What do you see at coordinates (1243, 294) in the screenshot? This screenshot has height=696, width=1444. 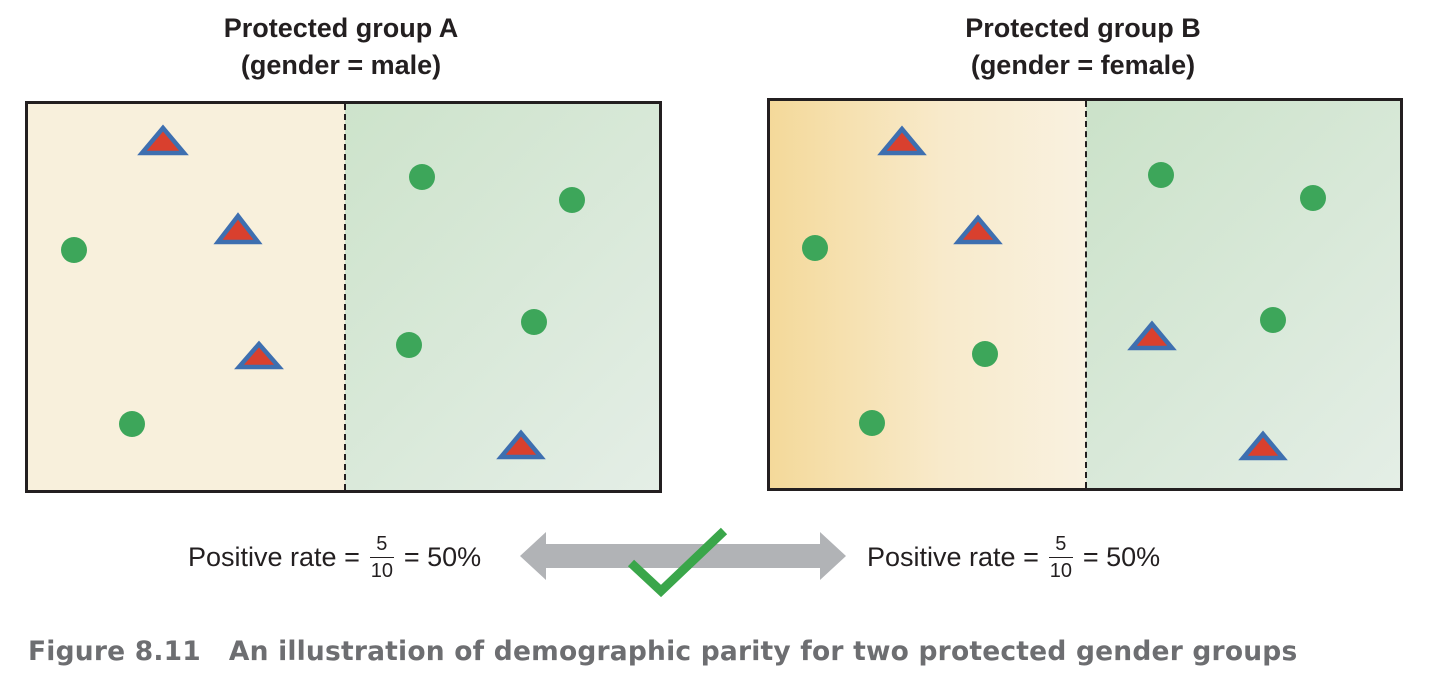 I see `group-b-positive-region` at bounding box center [1243, 294].